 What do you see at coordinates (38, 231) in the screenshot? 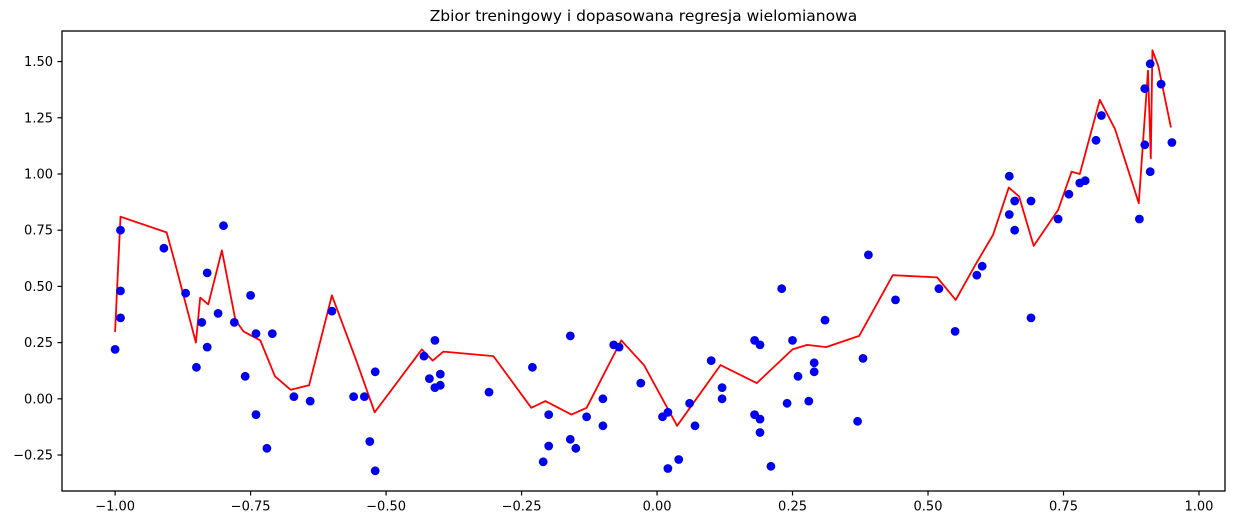
I see `y-tick-label: 0.75` at bounding box center [38, 231].